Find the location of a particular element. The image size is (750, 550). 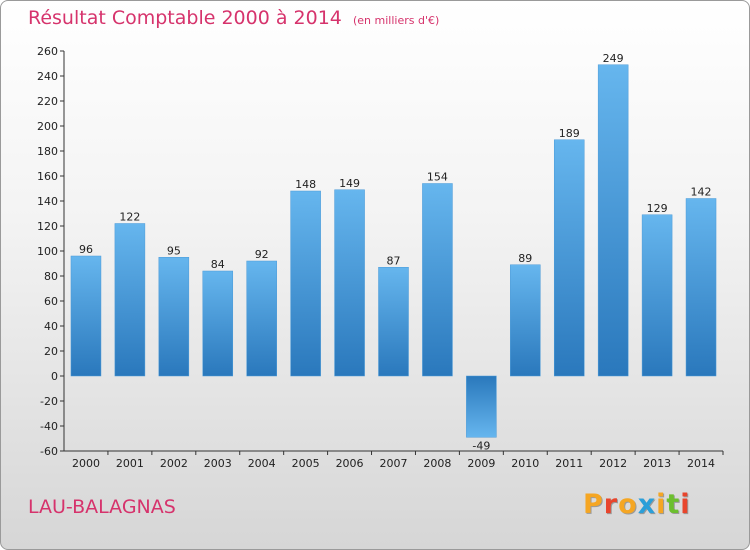

logo-letter: r is located at coordinates (611, 504).